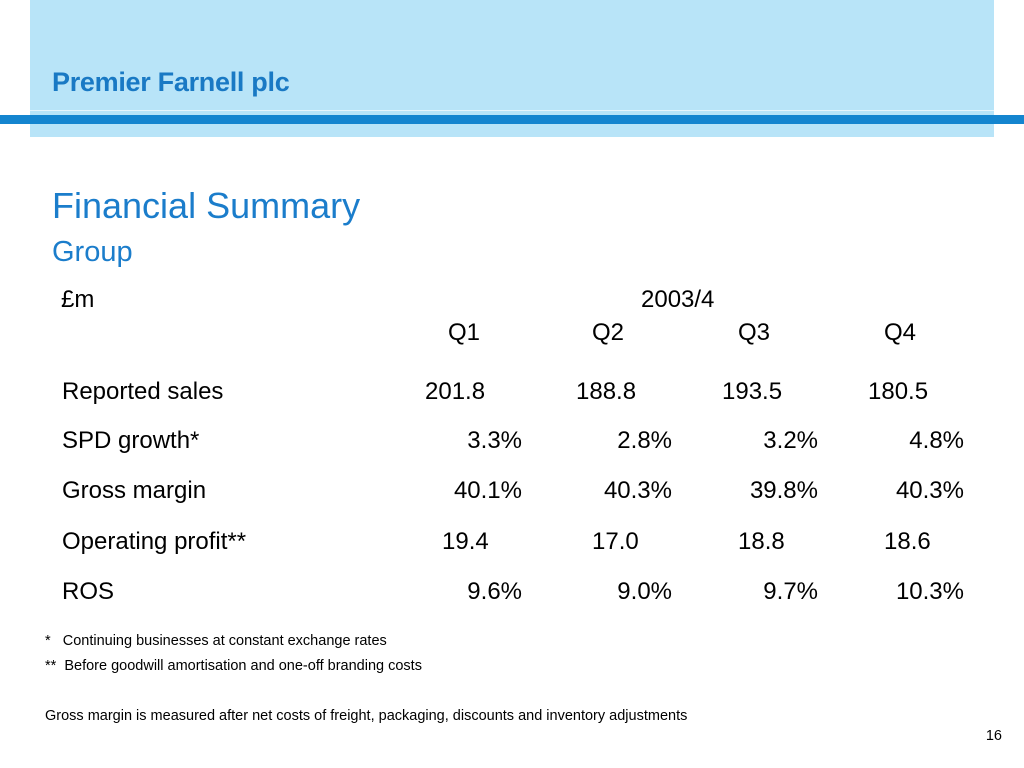 The width and height of the screenshot is (1024, 768). What do you see at coordinates (754, 332) in the screenshot?
I see `quarter-header-q3: Q3` at bounding box center [754, 332].